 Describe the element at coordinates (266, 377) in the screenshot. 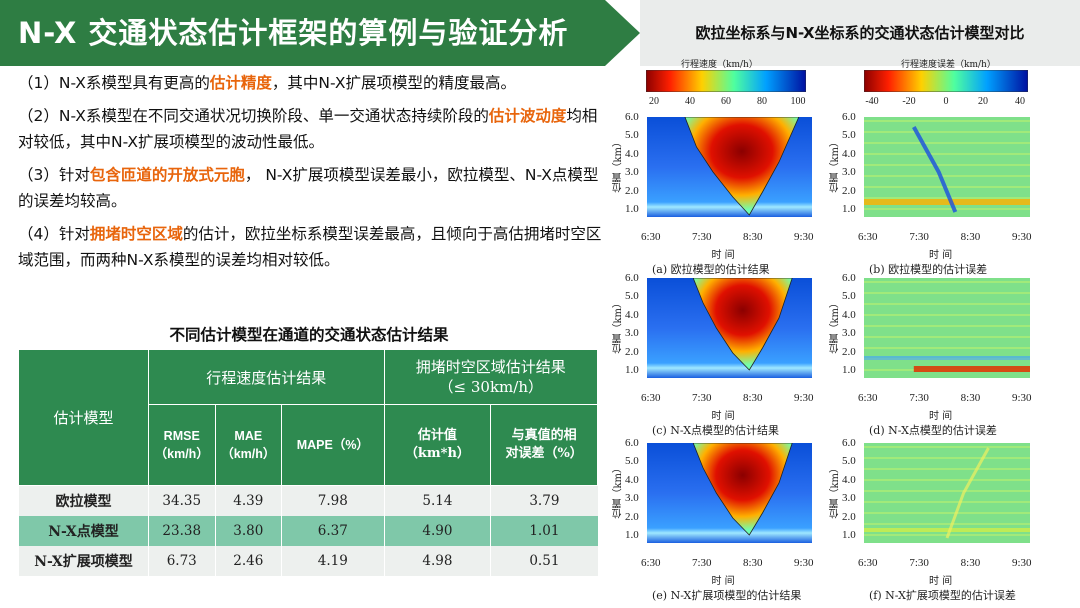

I see `speed-group-header: 行程速度估计结果` at that location.